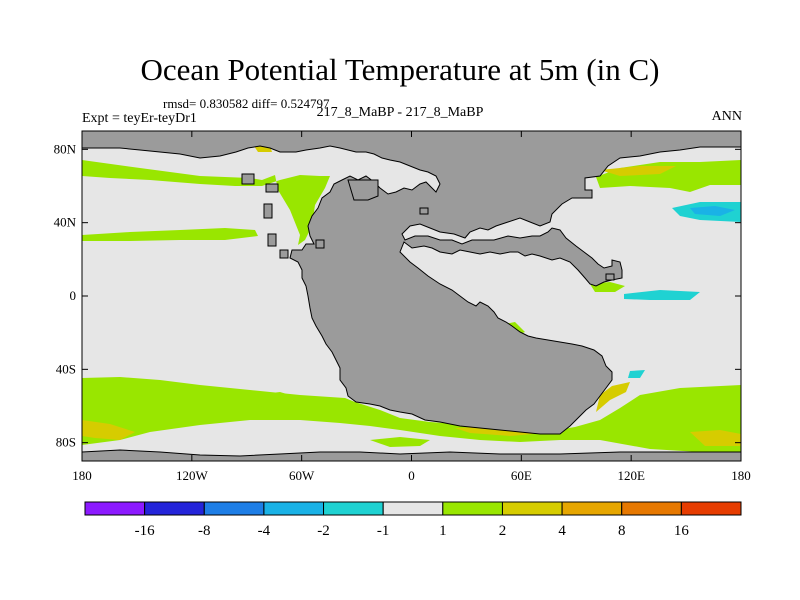 Image resolution: width=800 pixels, height=600 pixels. Describe the element at coordinates (204, 531) in the screenshot. I see `colorbar-label: -8` at that location.